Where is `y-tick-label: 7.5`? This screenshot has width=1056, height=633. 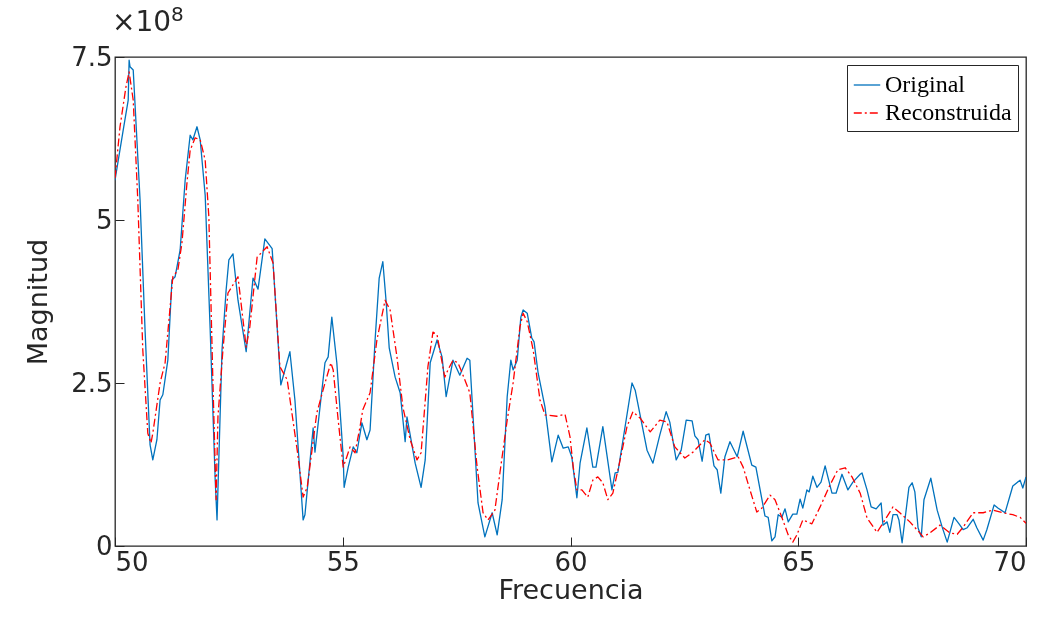 y-tick-label: 7.5 is located at coordinates (92, 56).